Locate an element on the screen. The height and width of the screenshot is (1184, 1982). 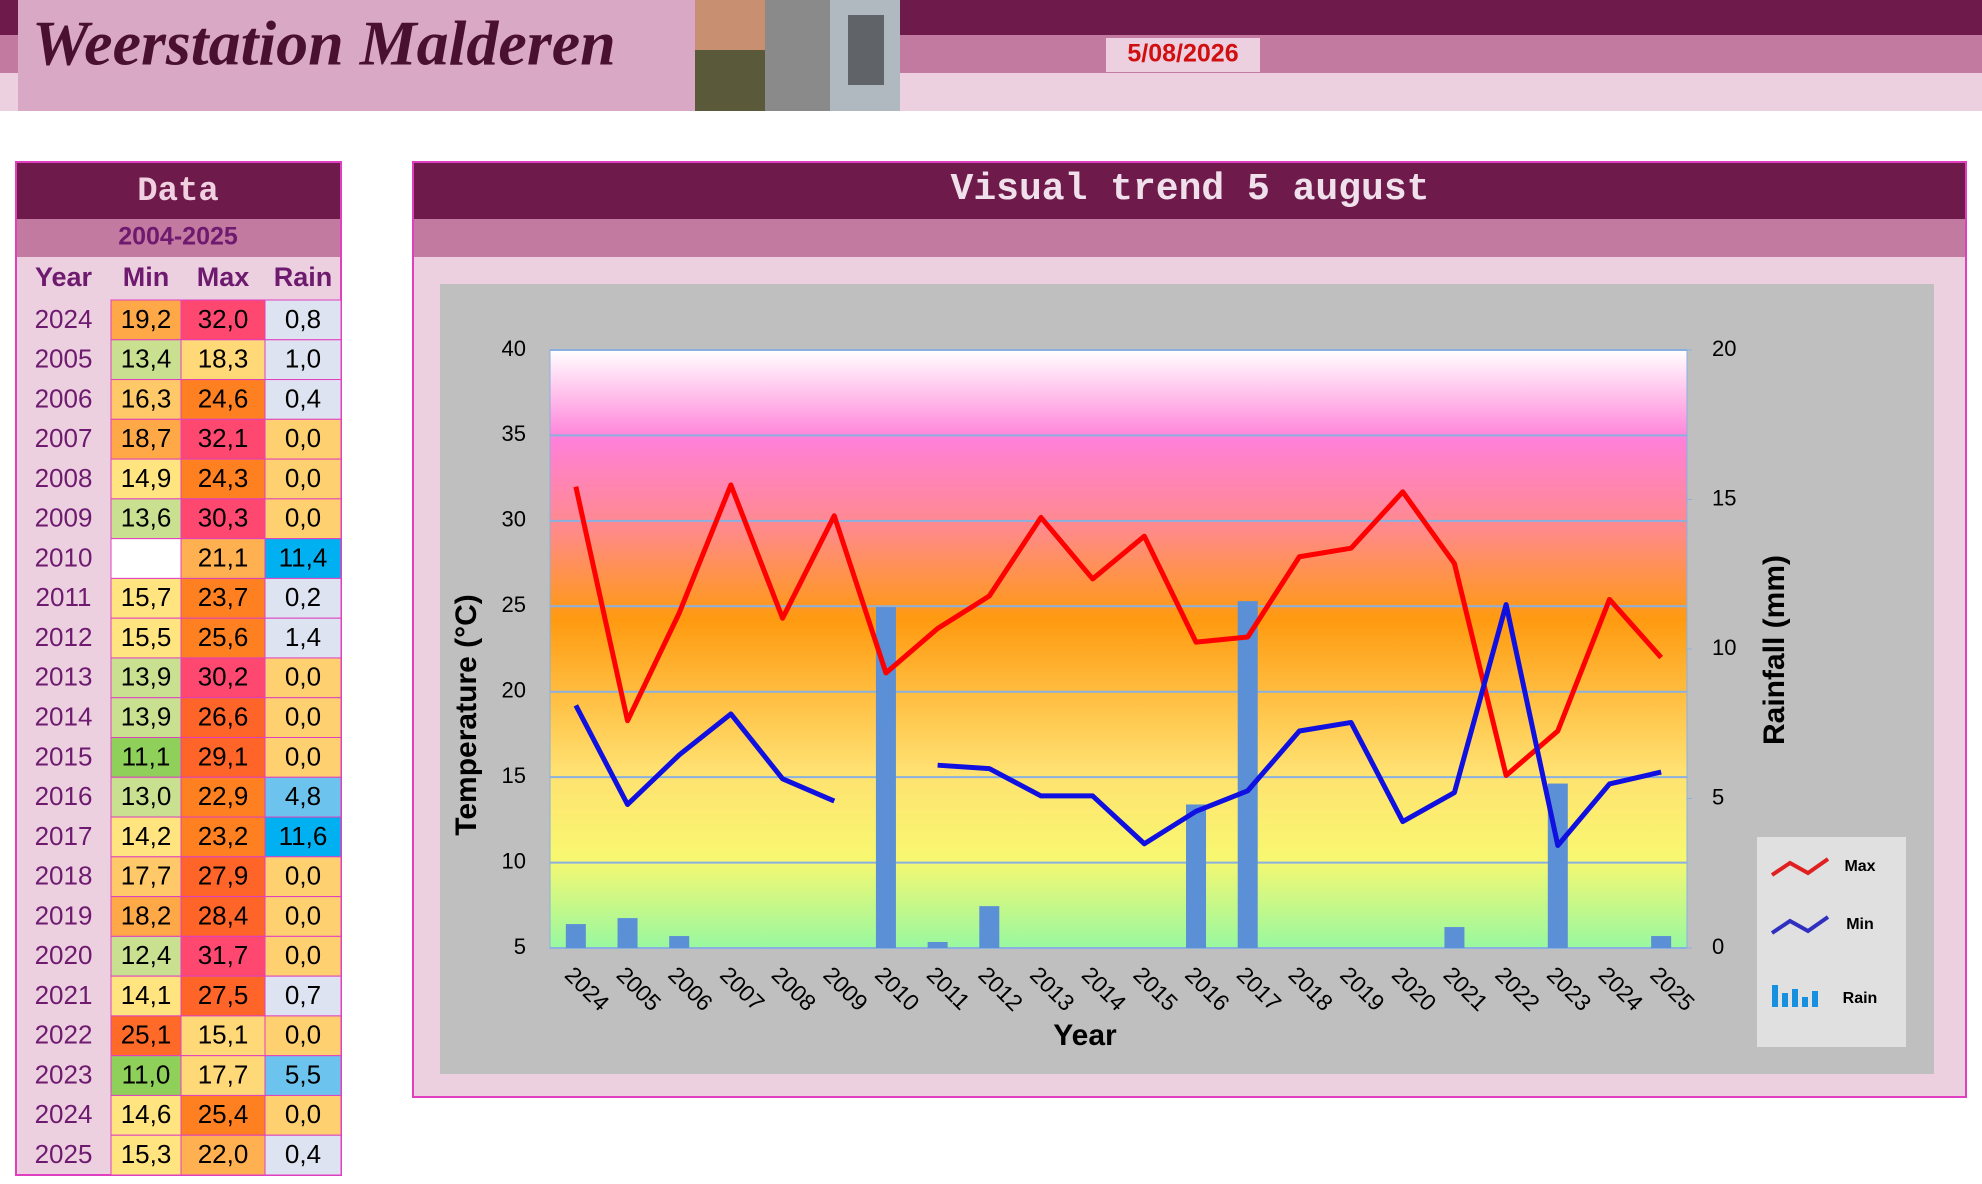
y2-tick-label: 10 is located at coordinates (1724, 647).